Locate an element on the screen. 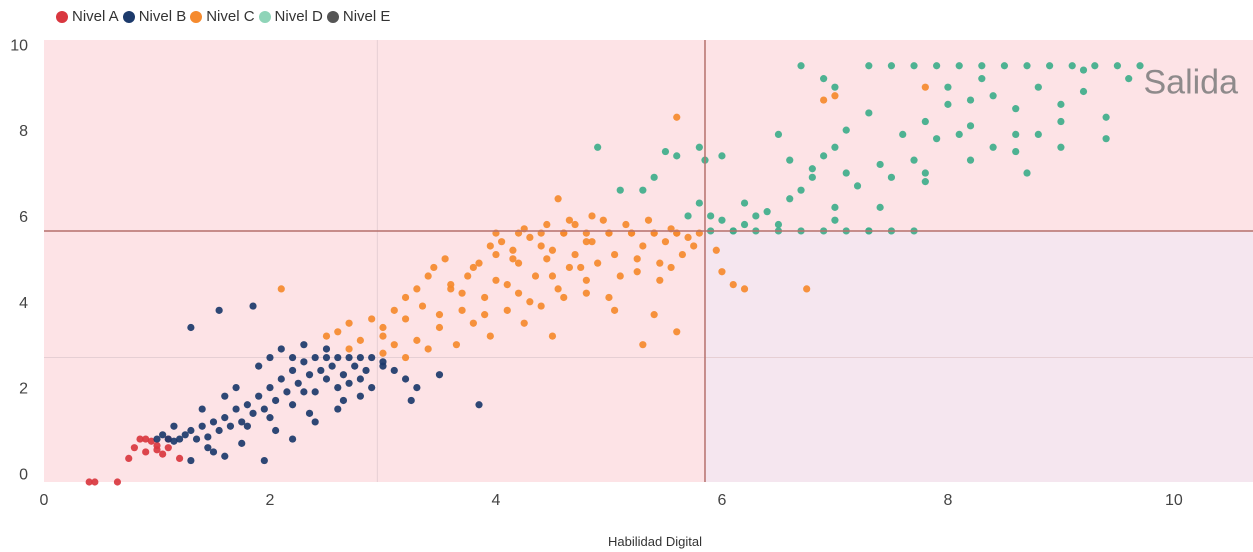 The width and height of the screenshot is (1253, 552). x-axis-label: Habilidad Digital is located at coordinates (655, 541).